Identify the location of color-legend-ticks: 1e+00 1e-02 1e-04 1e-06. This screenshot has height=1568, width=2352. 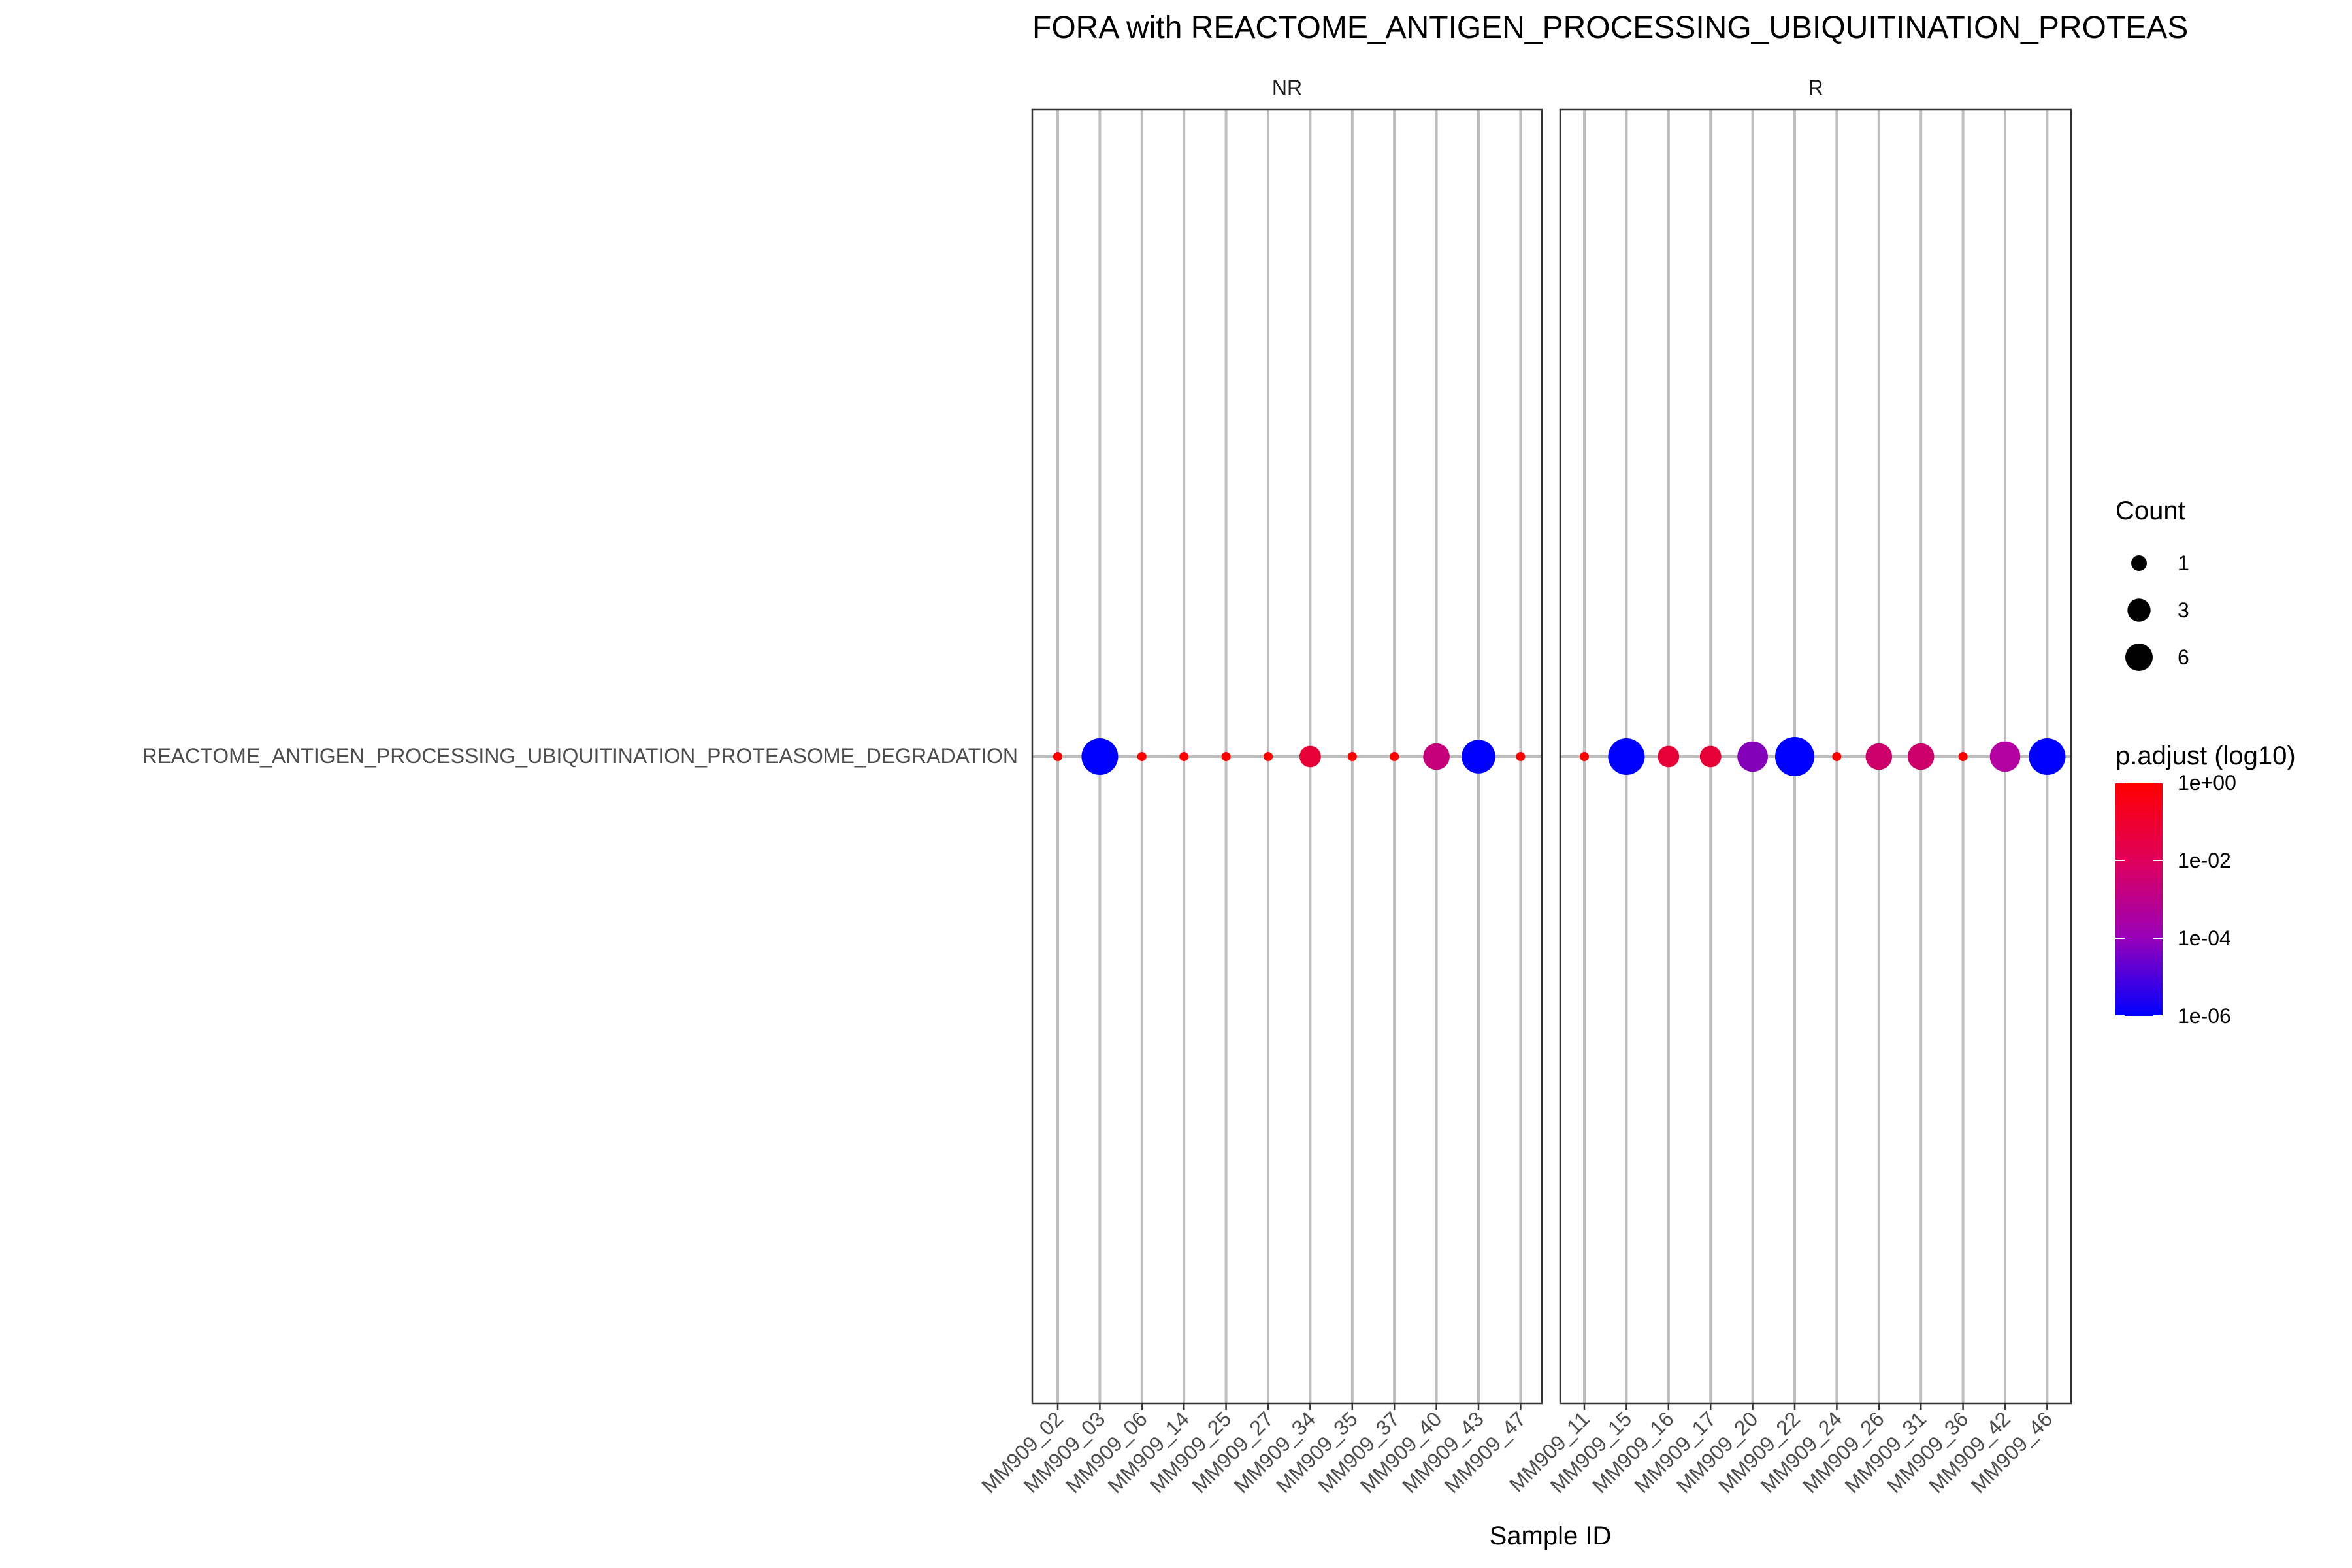
(2175, 899).